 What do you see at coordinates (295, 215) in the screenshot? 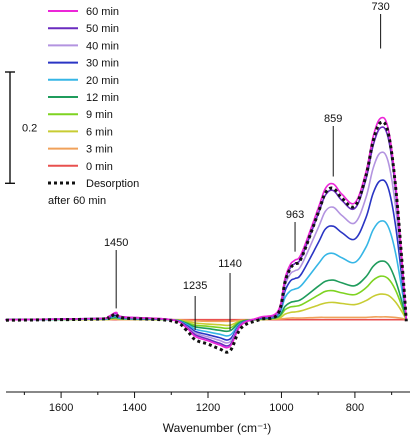
I see `annotation-label-4: 963` at bounding box center [295, 215].